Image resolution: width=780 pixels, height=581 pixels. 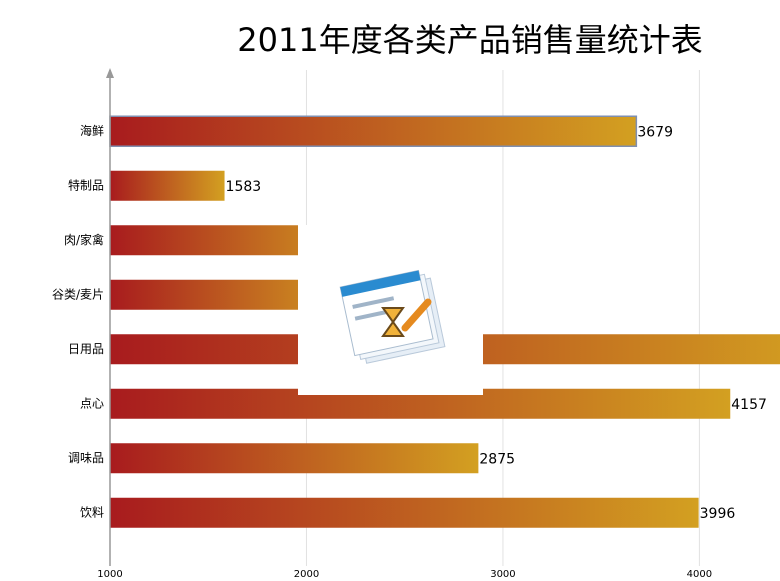 I want to click on x-tick-label: 2000, so click(x=306, y=574).